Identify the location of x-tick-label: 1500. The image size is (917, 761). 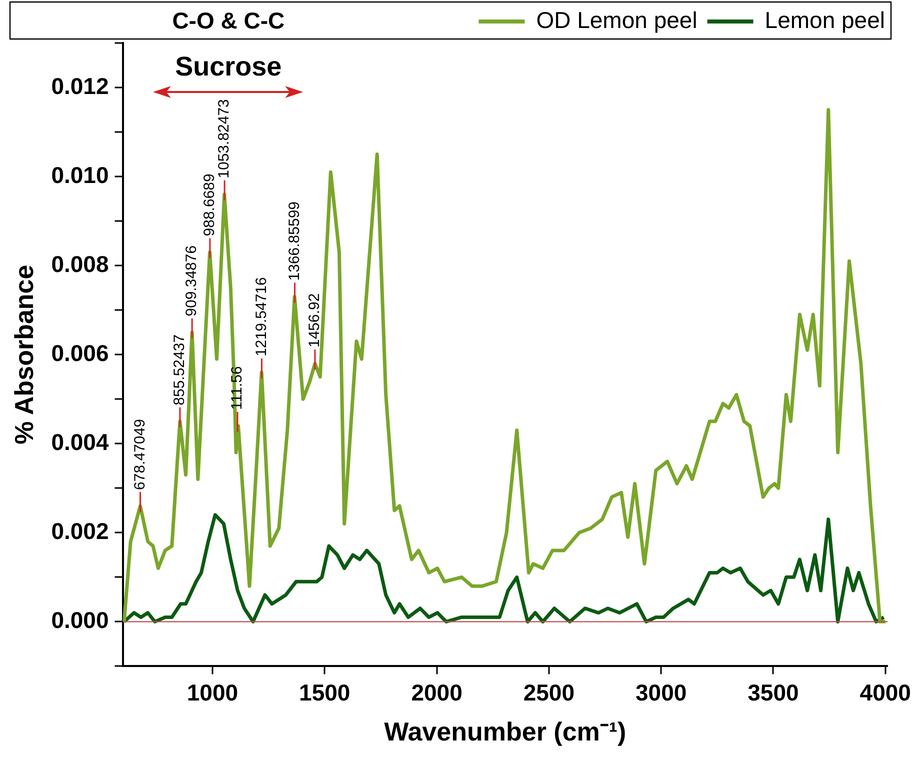
(324, 692).